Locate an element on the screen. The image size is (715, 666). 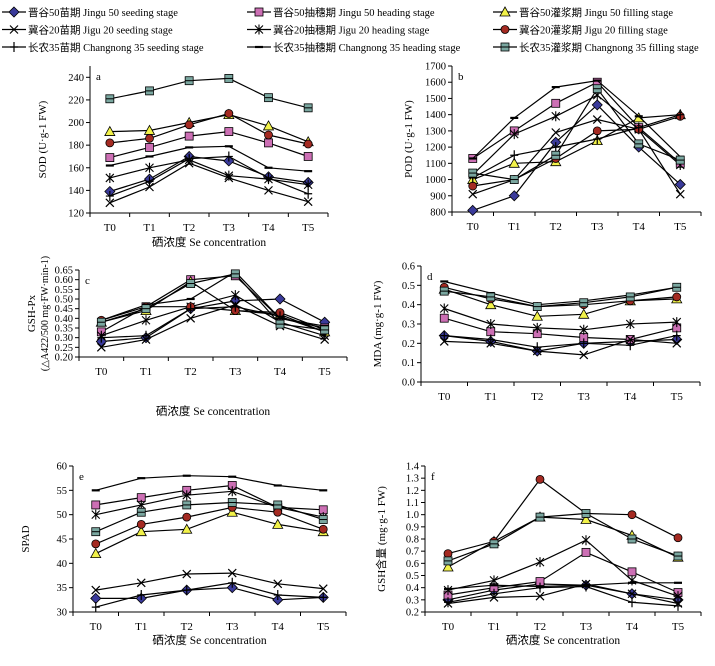
y-tick-label: 200 is located at coordinates (76, 123).